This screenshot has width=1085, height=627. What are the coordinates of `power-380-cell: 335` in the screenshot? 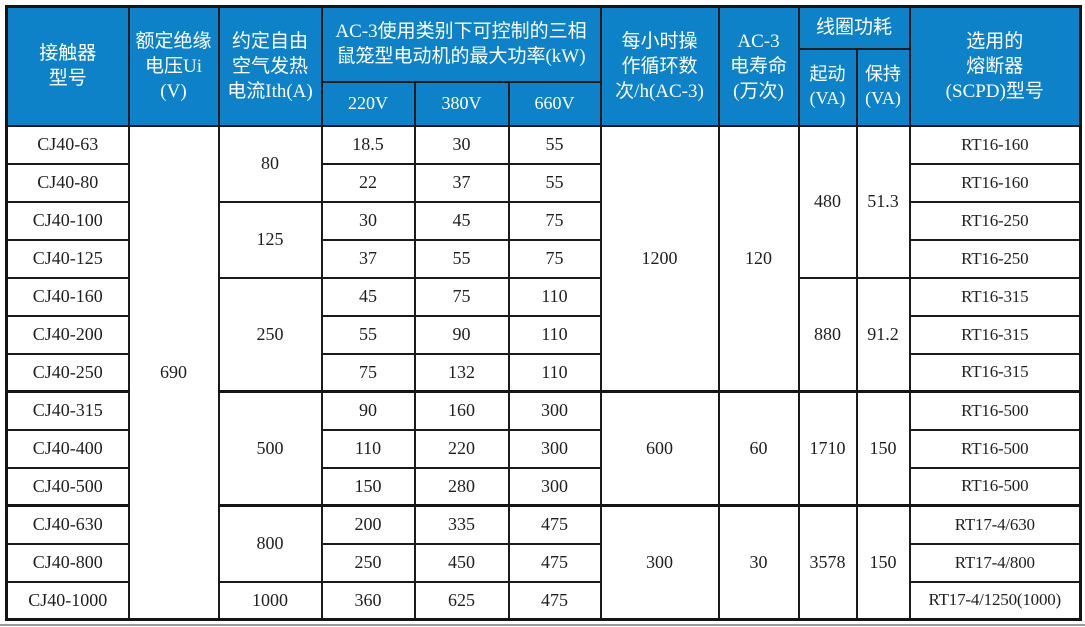 It's located at (461, 524).